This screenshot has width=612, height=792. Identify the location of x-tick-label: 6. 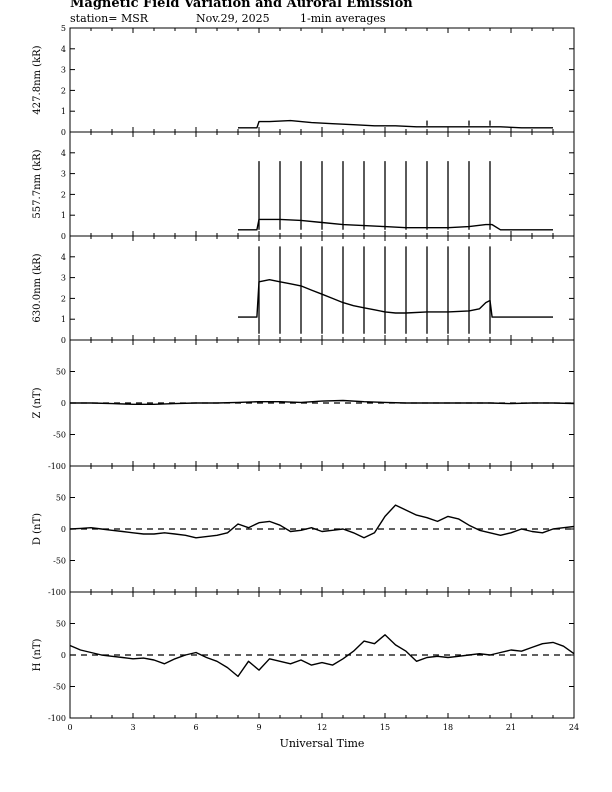
(195, 727).